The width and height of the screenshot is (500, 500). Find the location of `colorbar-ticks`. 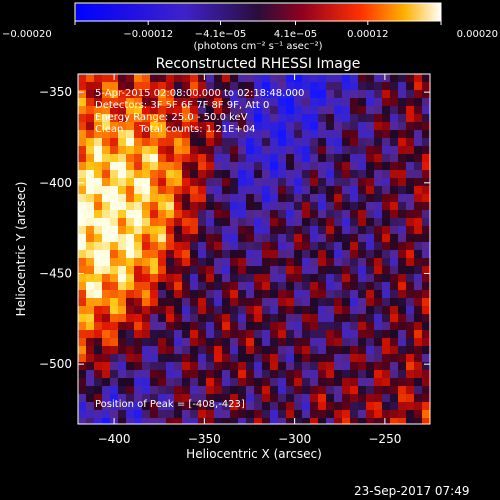

colorbar-ticks is located at coordinates (258, 23).